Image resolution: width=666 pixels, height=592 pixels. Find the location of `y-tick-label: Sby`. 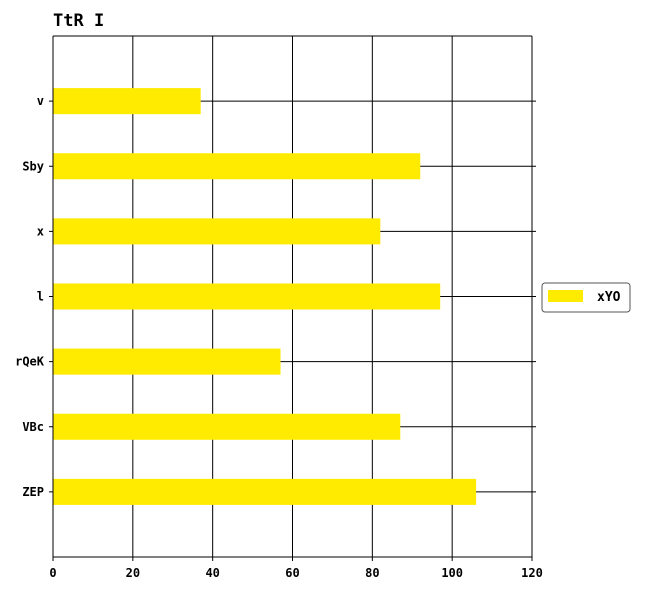

y-tick-label: Sby is located at coordinates (33, 166).